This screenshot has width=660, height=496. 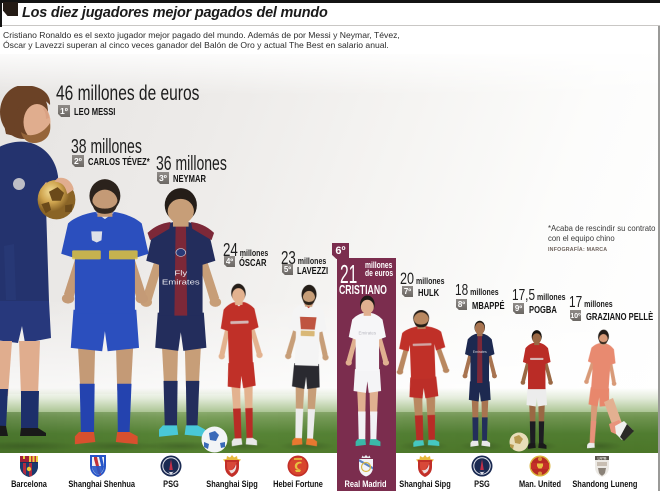 I want to click on svg-text: Fly, so click(x=181, y=272).